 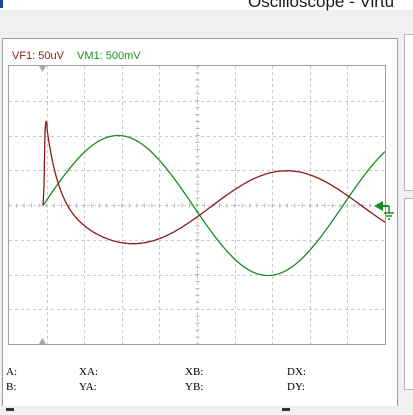 I want to click on readout-dy: DY:, so click(x=296, y=387).